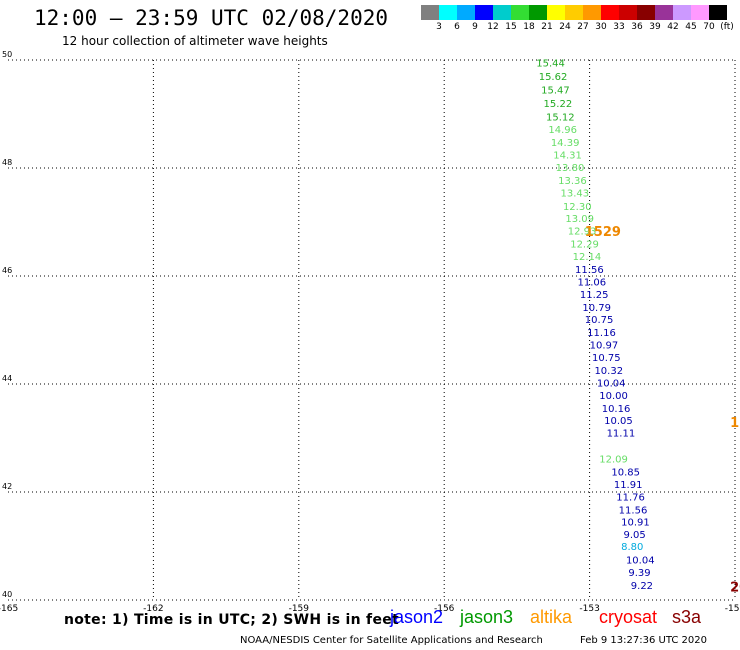  What do you see at coordinates (687, 617) in the screenshot?
I see `satellite-s3a: s3a` at bounding box center [687, 617].